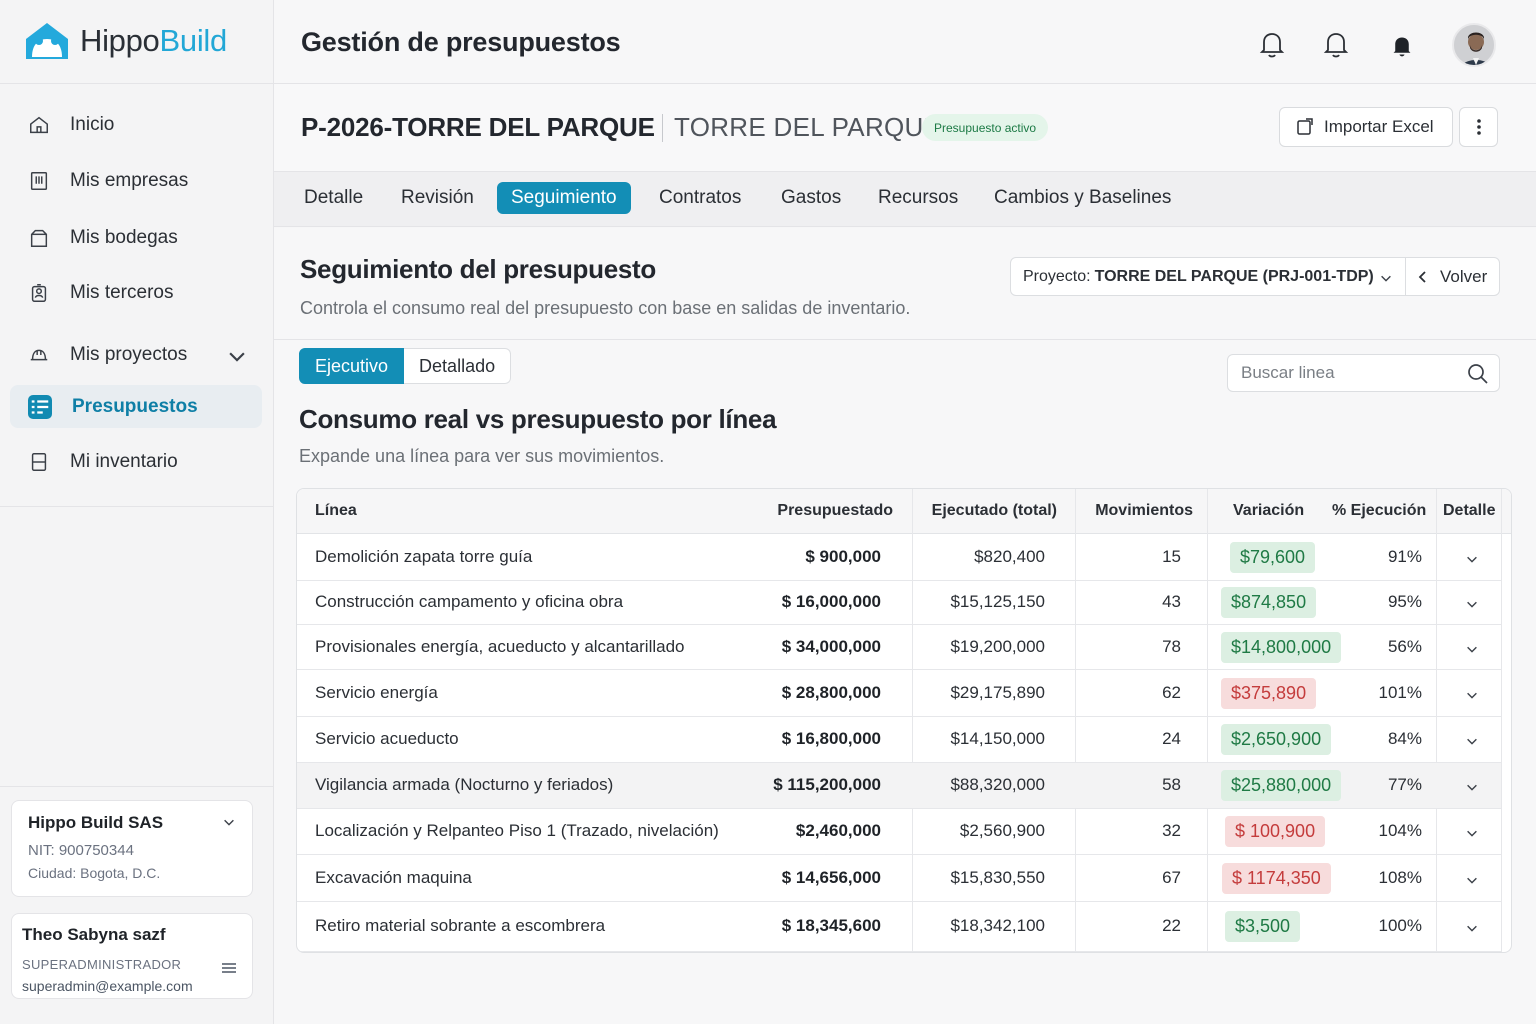 The image size is (1536, 1024). Describe the element at coordinates (997, 738) in the screenshot. I see `cell-executed: $14,150,000` at that location.